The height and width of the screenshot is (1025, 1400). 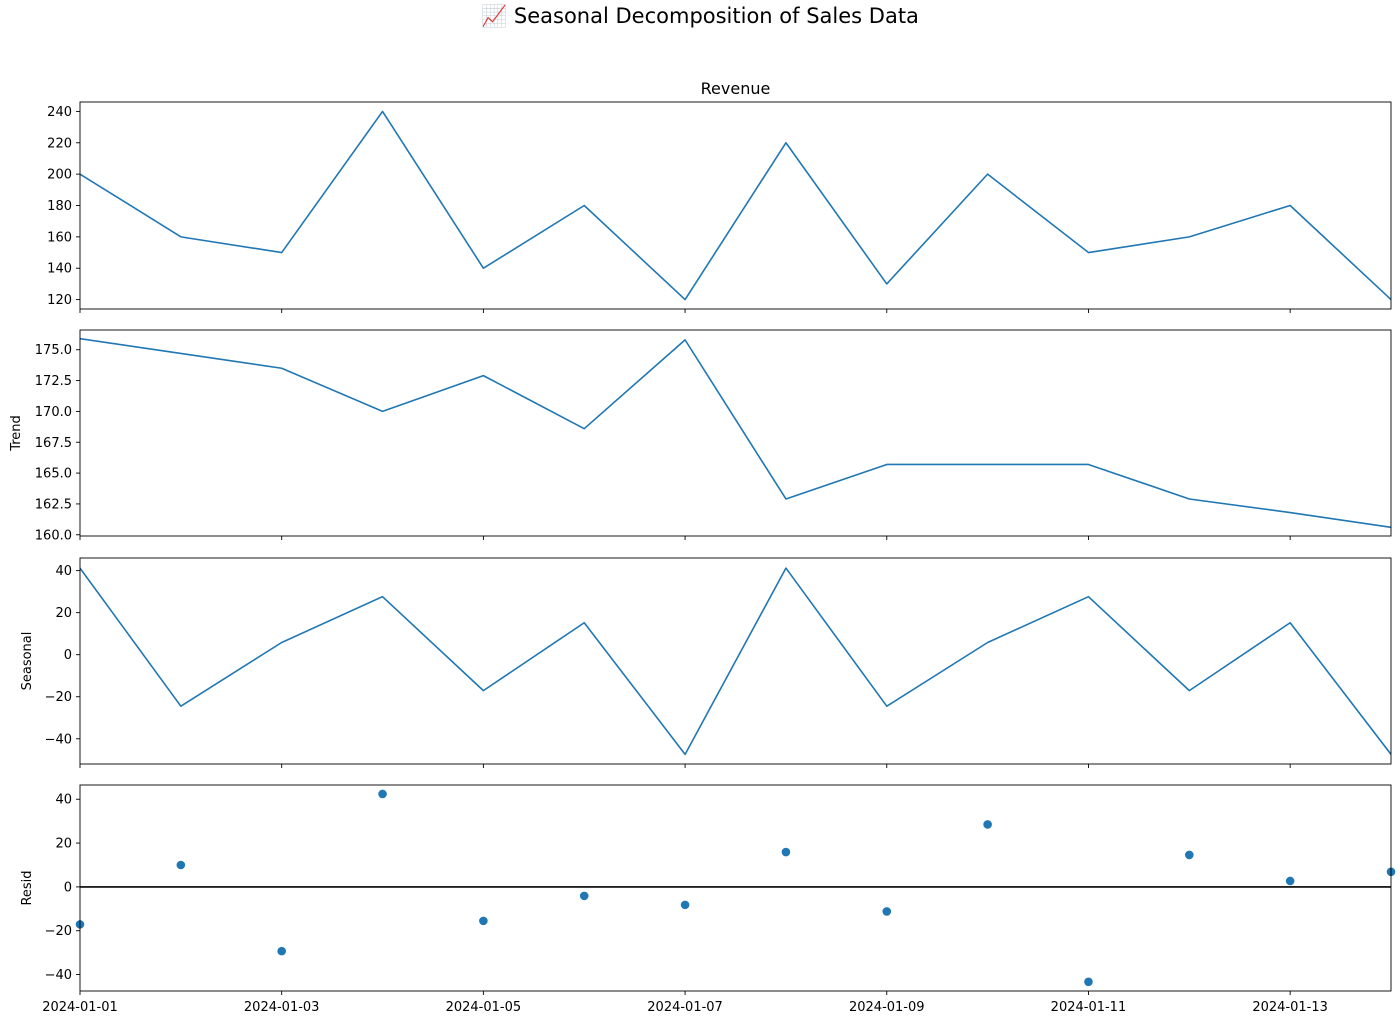 What do you see at coordinates (16, 433) in the screenshot?
I see `y-axis-label: Trend` at bounding box center [16, 433].